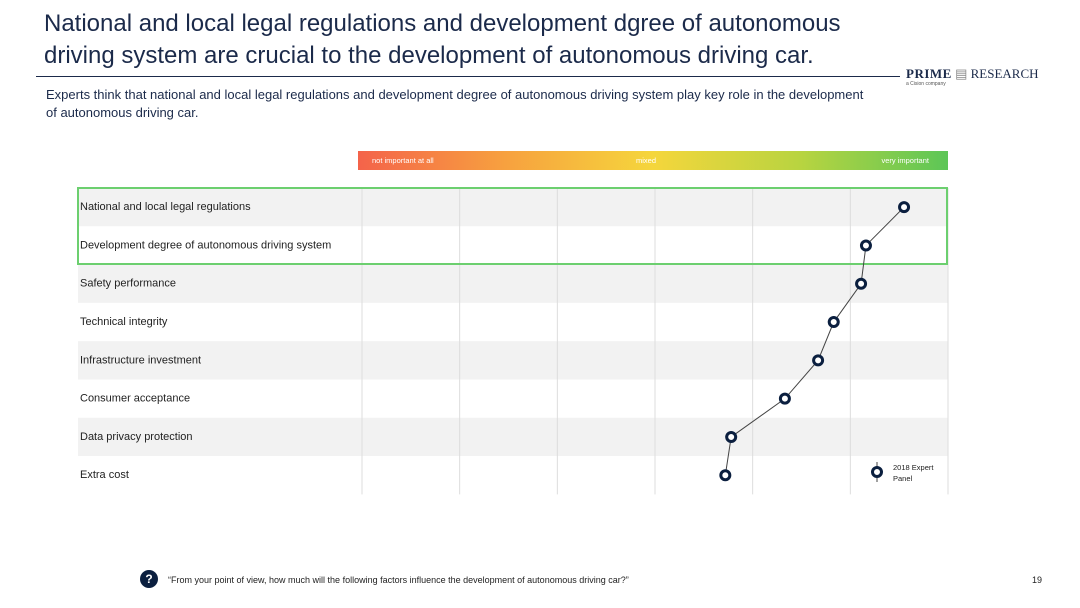  I want to click on category-label: Data privacy protection, so click(136, 437).